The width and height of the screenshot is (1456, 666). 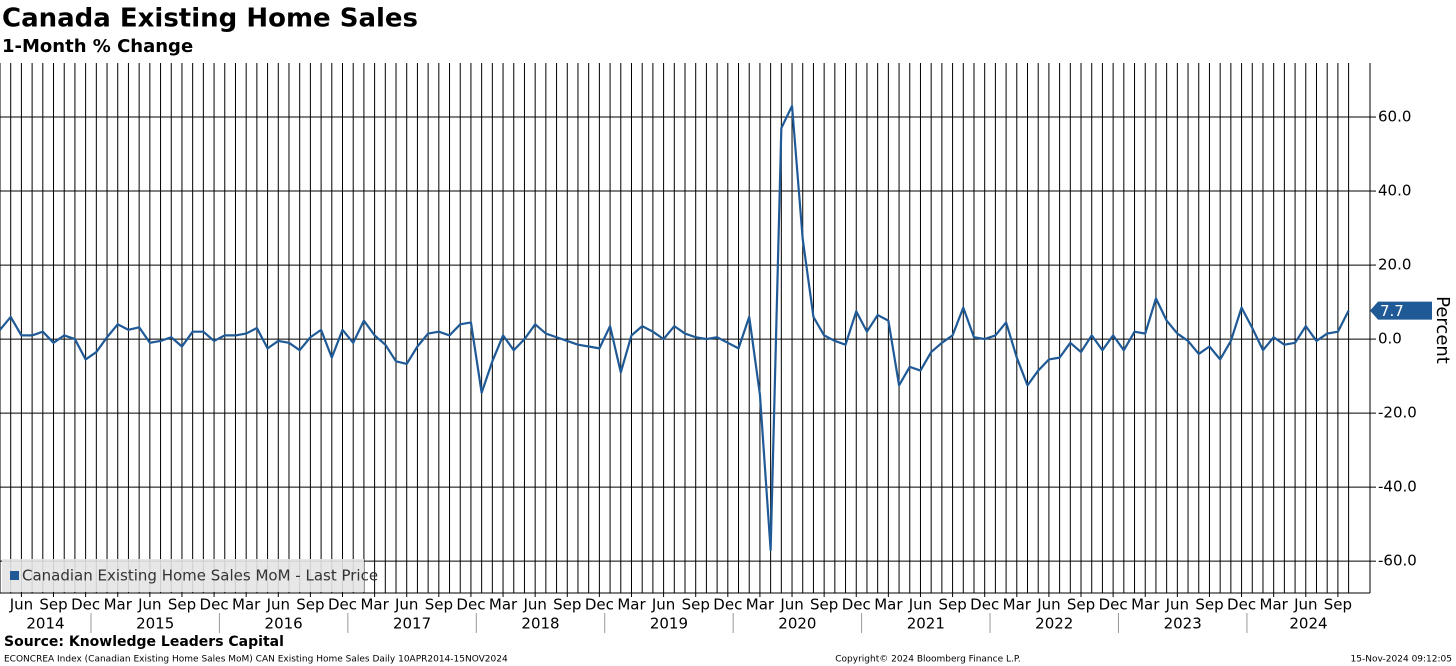 I want to click on source: Source: Knowledge Leaders Capital, so click(x=144, y=642).